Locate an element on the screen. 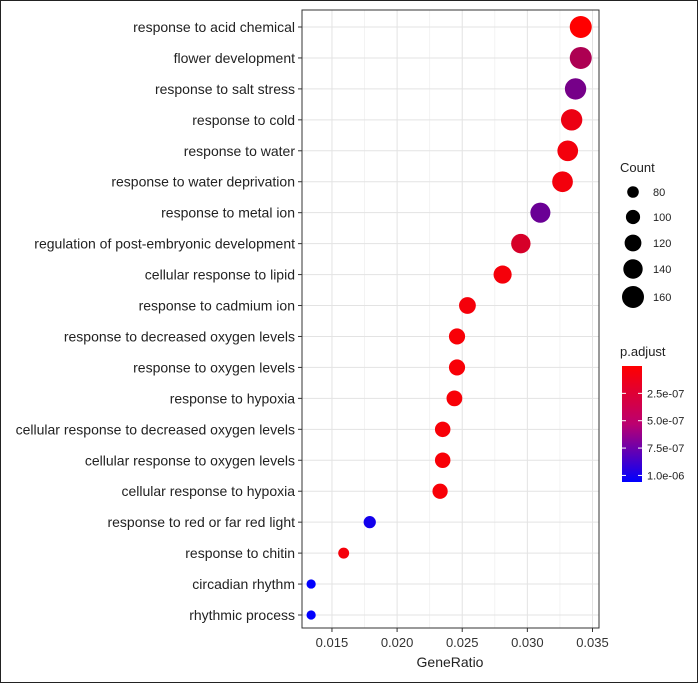 Image resolution: width=700 pixels, height=685 pixels. count-legend-label: 120 is located at coordinates (662, 244).